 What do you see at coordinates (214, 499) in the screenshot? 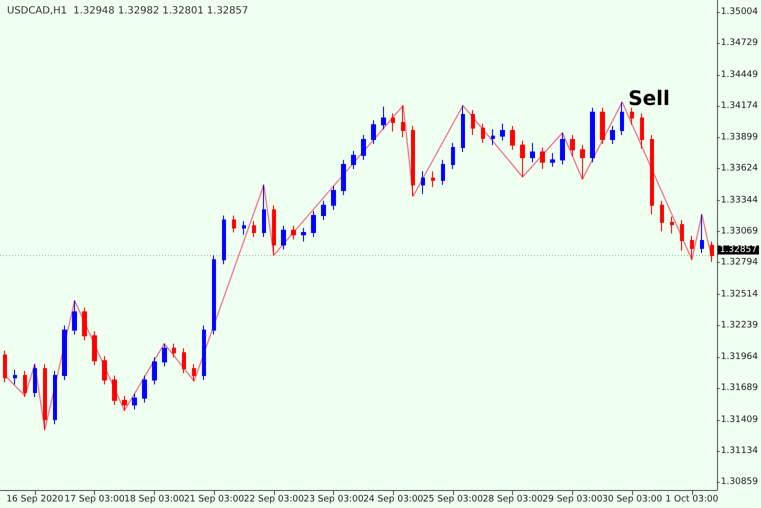
I see `x-tick-label: 21 Sep 03:00` at bounding box center [214, 499].